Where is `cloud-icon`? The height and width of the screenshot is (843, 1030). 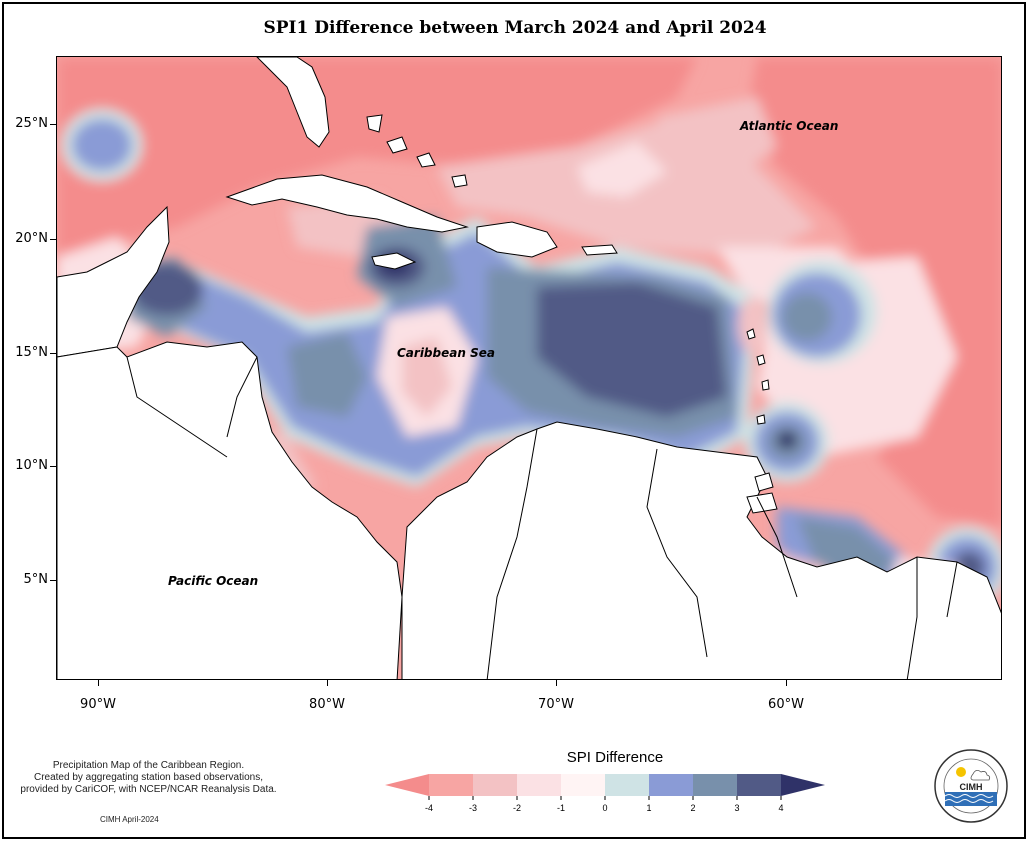
cloud-icon is located at coordinates (980, 775).